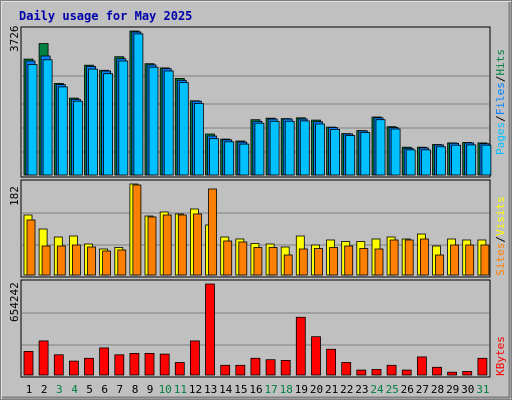  What do you see at coordinates (361, 389) in the screenshot?
I see `day-label-23: 23` at bounding box center [361, 389].